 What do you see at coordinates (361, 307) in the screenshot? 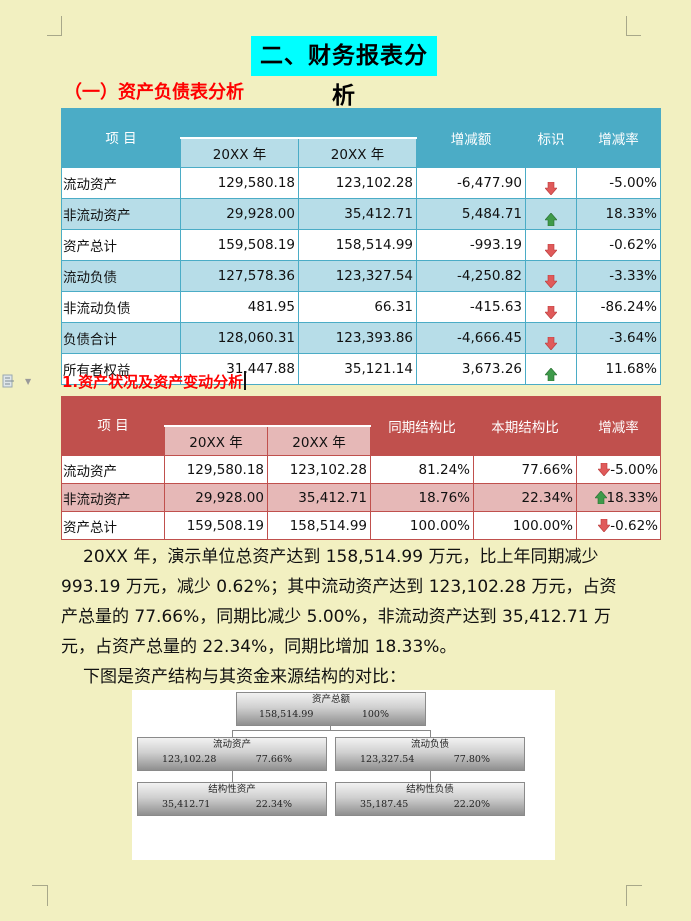
I see `table-row: 非流动负债 481.95 66.31 -415.63 -86.24%` at bounding box center [361, 307].